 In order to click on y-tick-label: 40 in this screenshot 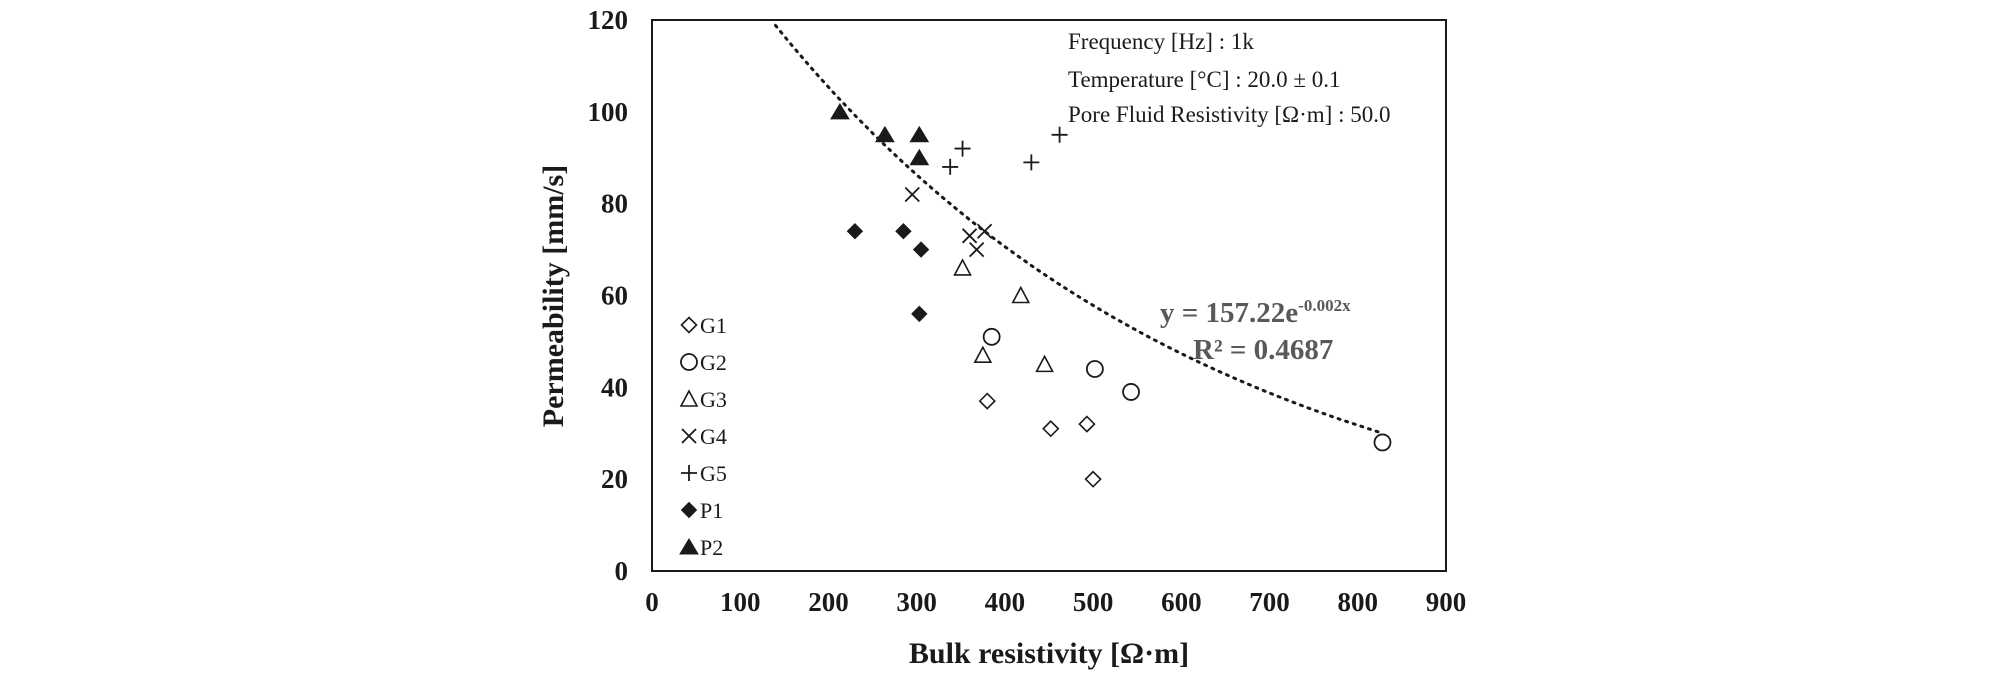, I will do `click(614, 387)`.